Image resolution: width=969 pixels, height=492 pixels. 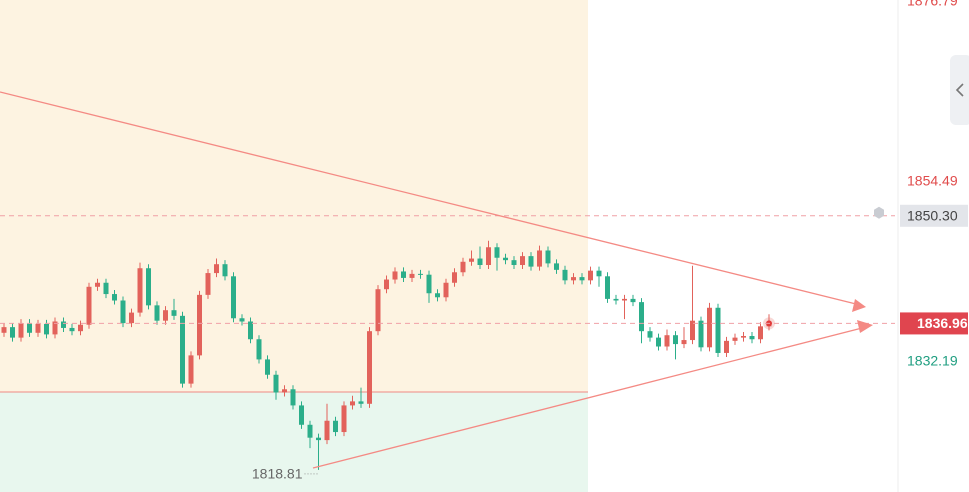 I want to click on low-label: 1818.81, so click(x=277, y=474).